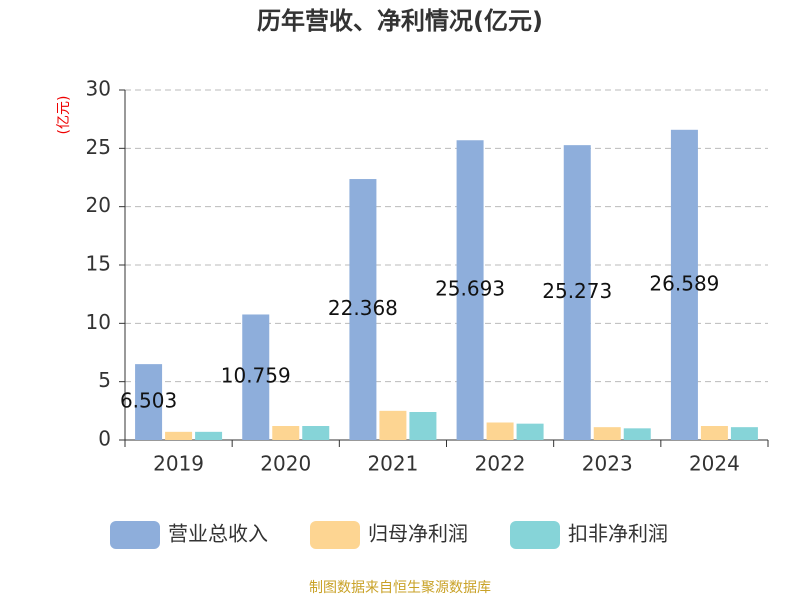 This screenshot has width=800, height=604. What do you see at coordinates (218, 534) in the screenshot?
I see `legend-label: 营业总收入` at bounding box center [218, 534].